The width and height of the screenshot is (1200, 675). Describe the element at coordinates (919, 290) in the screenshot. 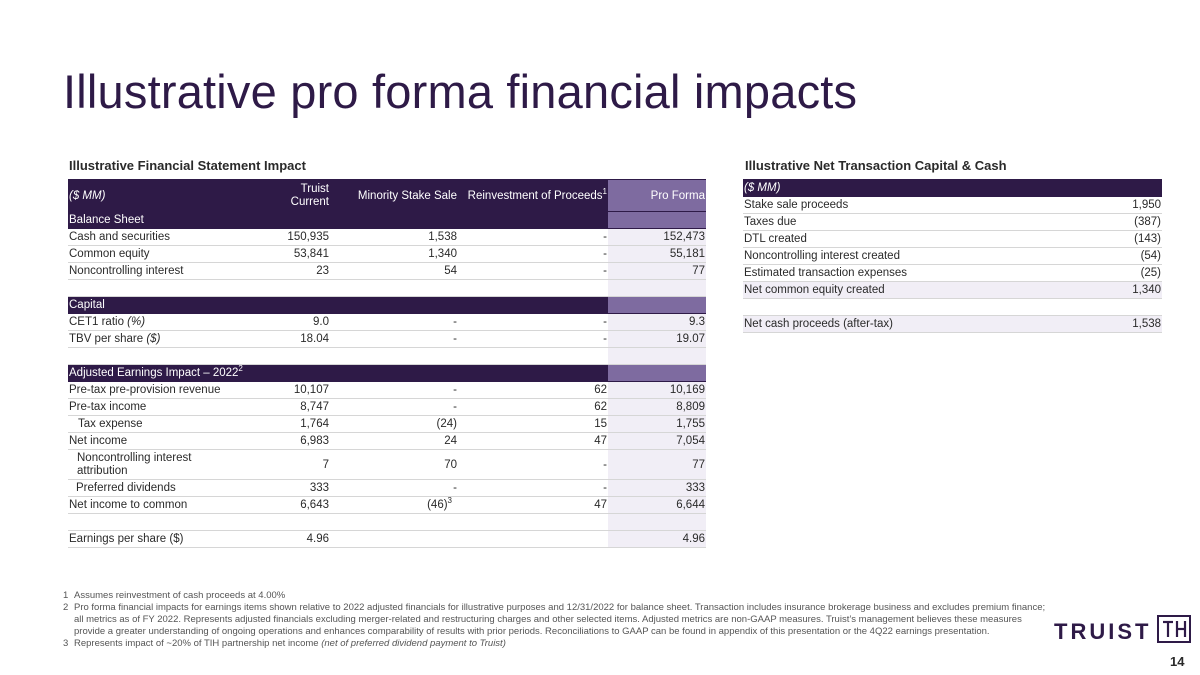

I see `row-label: Net common equity created` at that location.